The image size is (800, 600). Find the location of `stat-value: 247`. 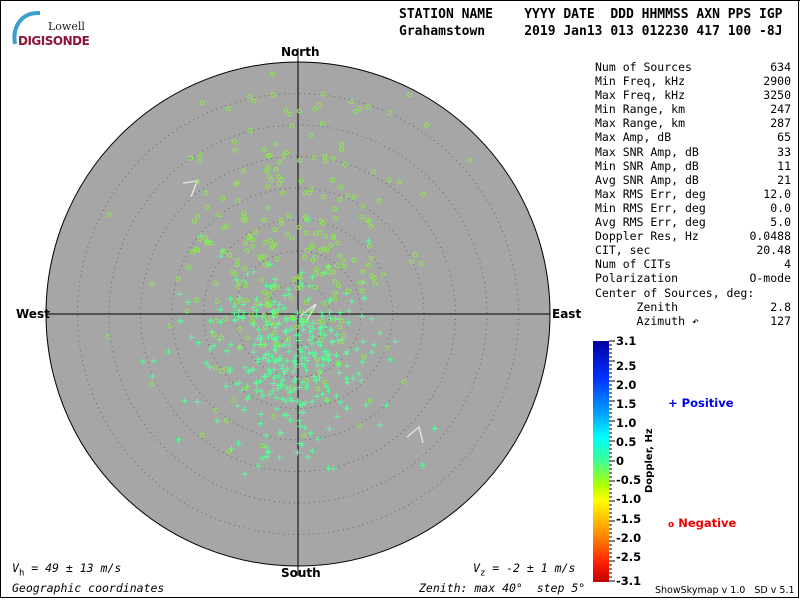

stat-value: 247 is located at coordinates (780, 109).